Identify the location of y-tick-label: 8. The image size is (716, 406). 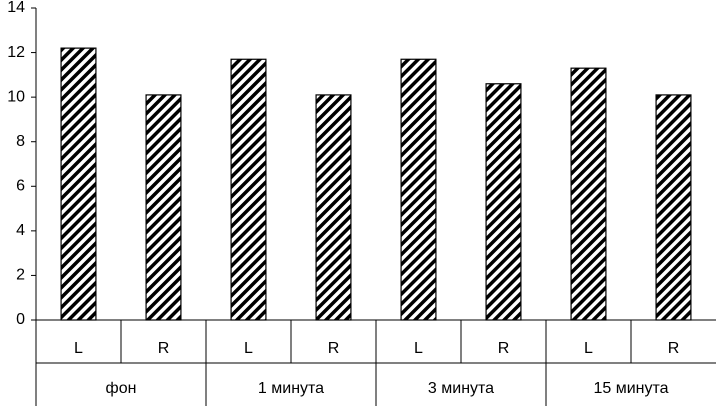
(20, 141).